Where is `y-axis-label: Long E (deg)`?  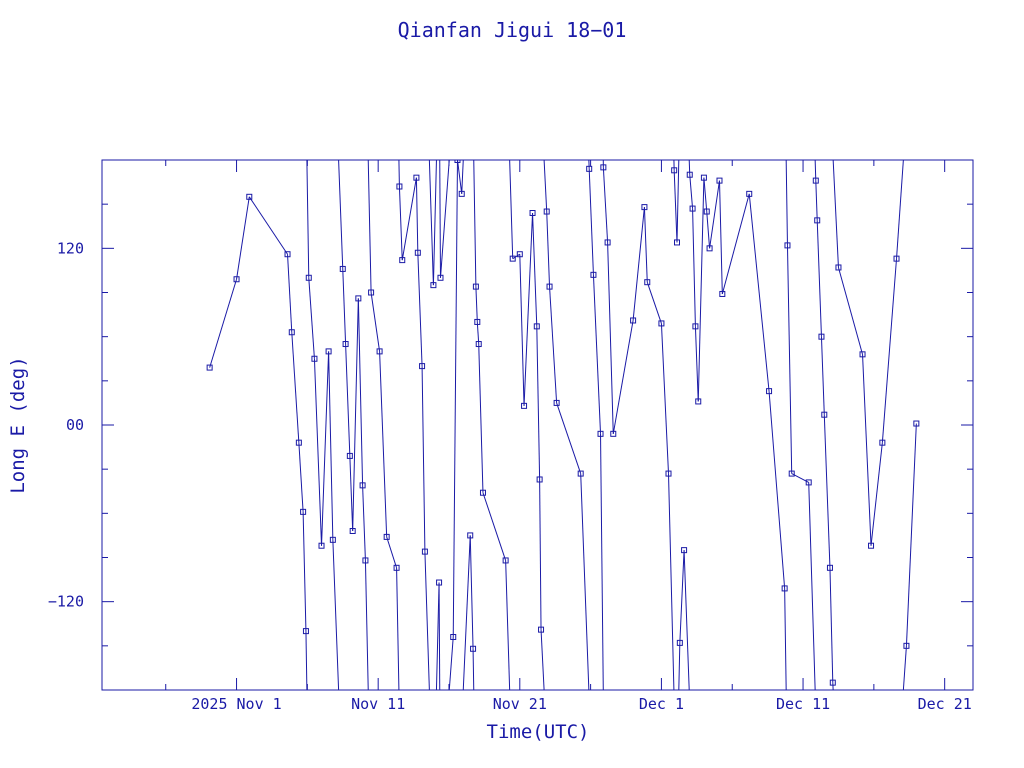 y-axis-label: Long E (deg) is located at coordinates (18, 424).